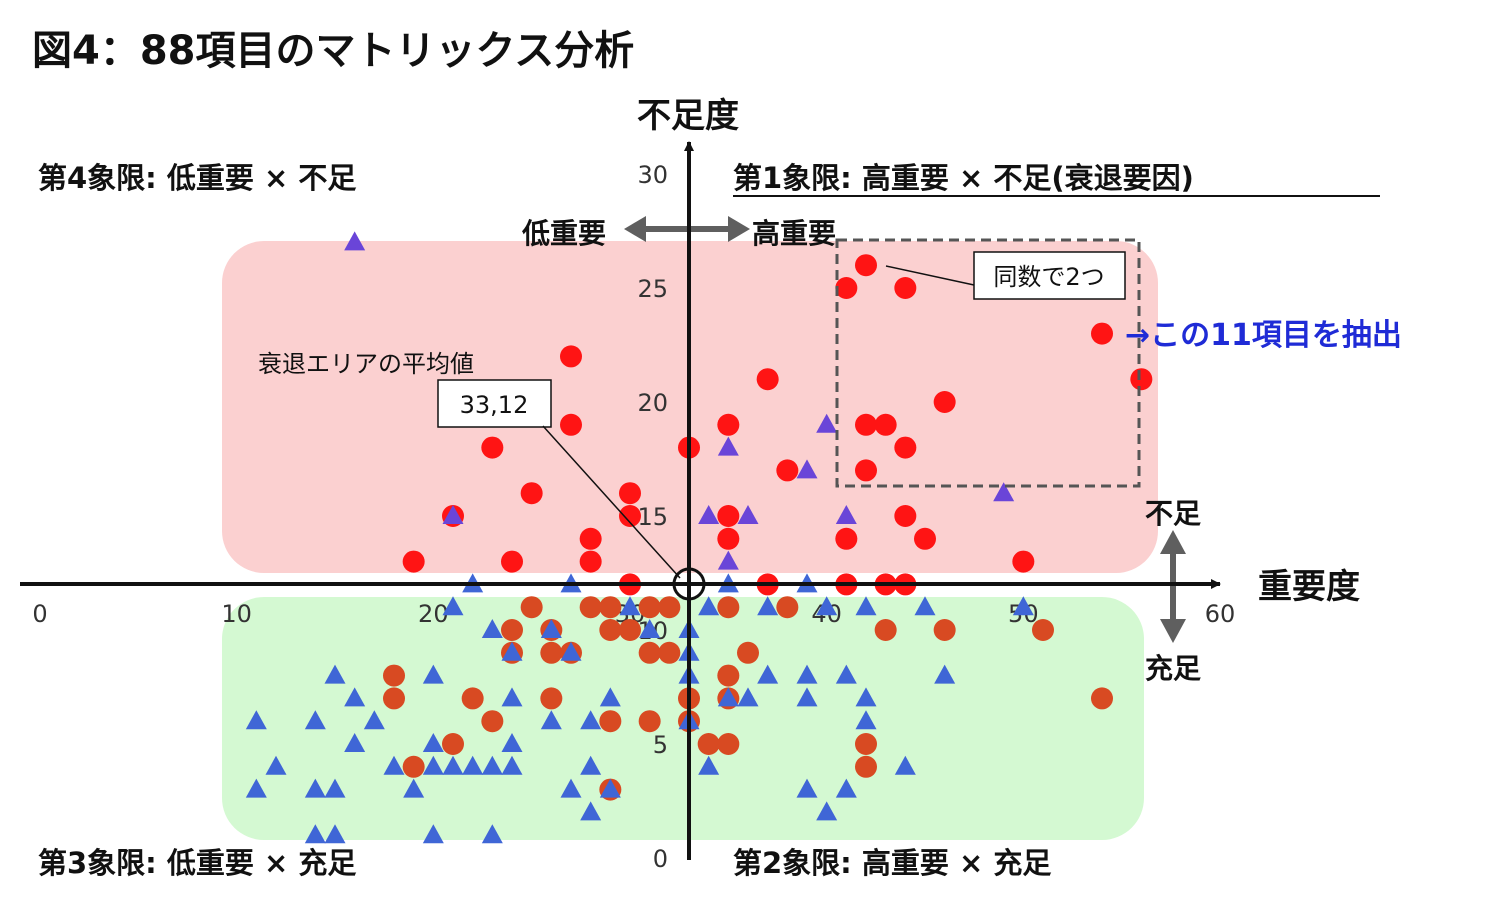 Image resolution: width=1507 pixels, height=901 pixels. What do you see at coordinates (39, 614) in the screenshot?
I see `x-tick-label: 0` at bounding box center [39, 614].